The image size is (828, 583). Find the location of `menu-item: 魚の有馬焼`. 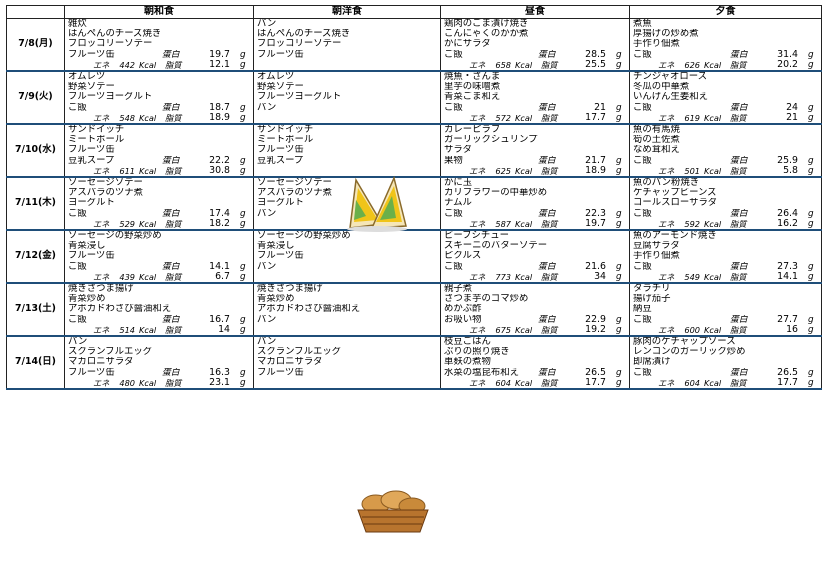

menu-item: 魚の有馬焼 is located at coordinates (656, 129).